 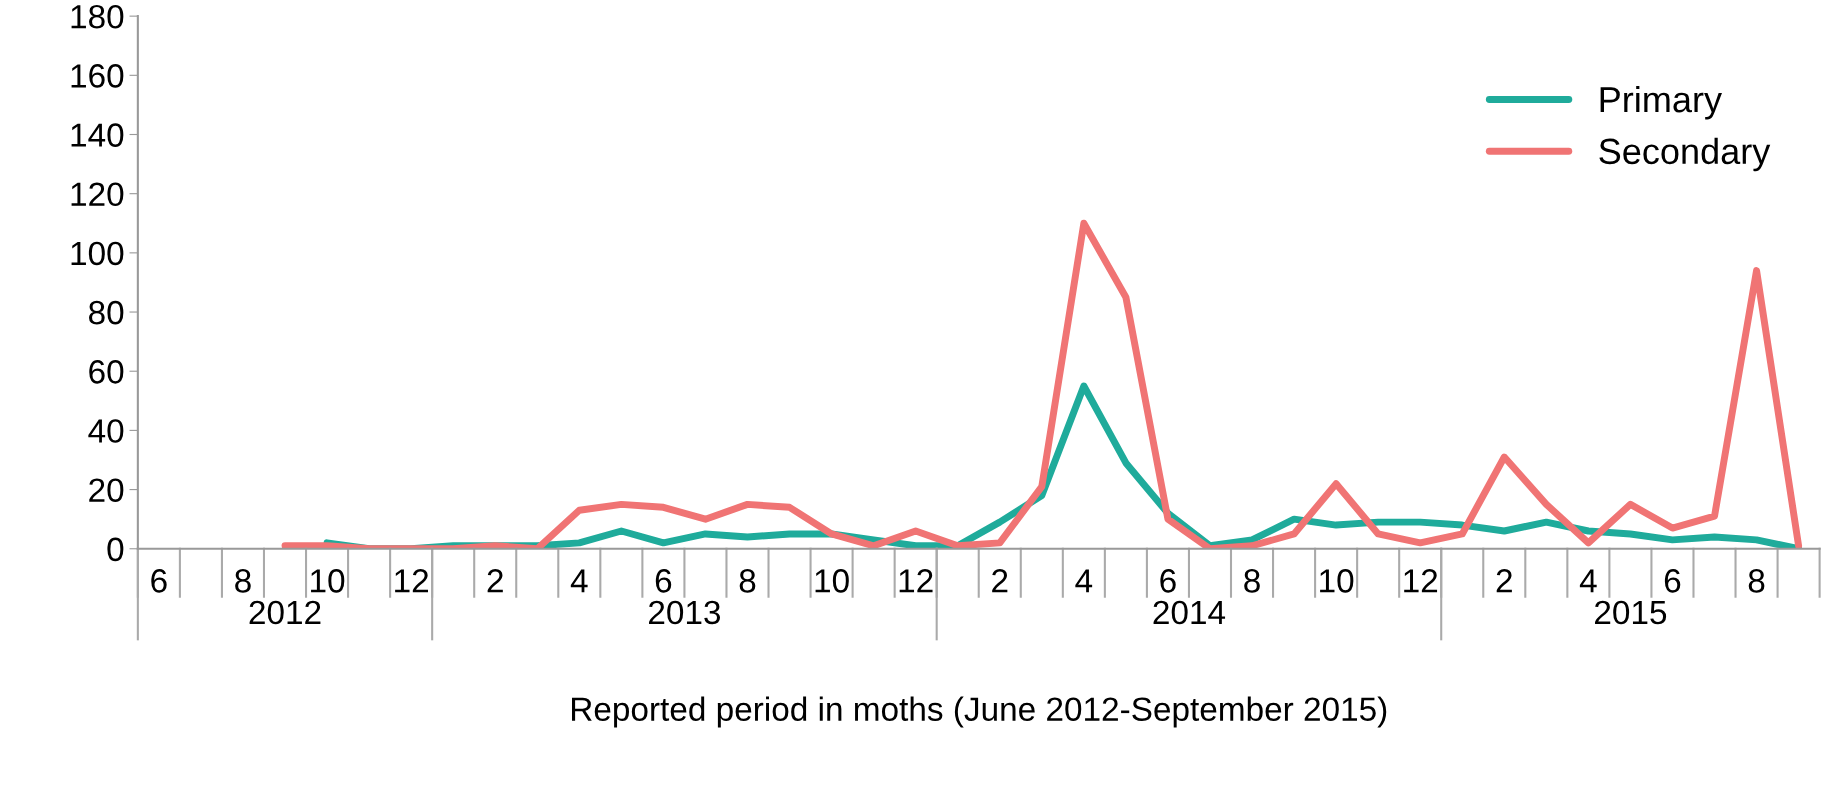 What do you see at coordinates (1631, 612) in the screenshot?
I see `text: 2015` at bounding box center [1631, 612].